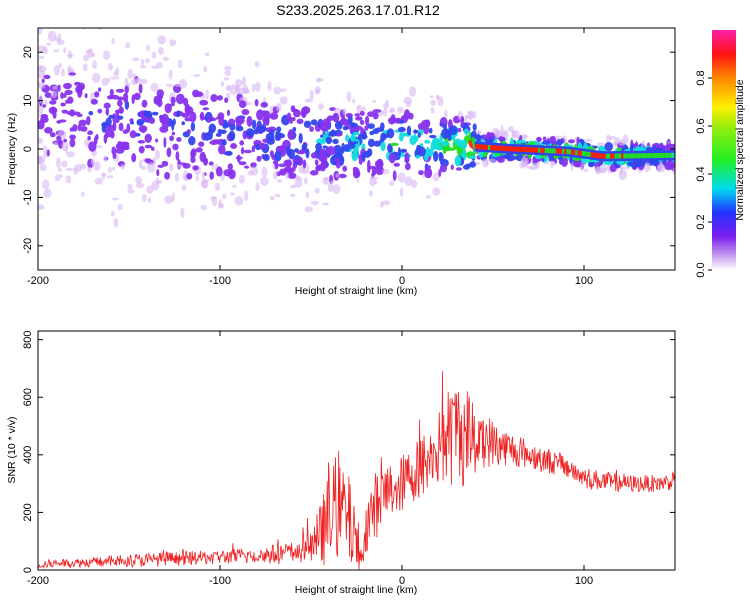 This screenshot has height=600, width=750. What do you see at coordinates (28, 197) in the screenshot?
I see `spectrogram-y-tick-label: -10` at bounding box center [28, 197].